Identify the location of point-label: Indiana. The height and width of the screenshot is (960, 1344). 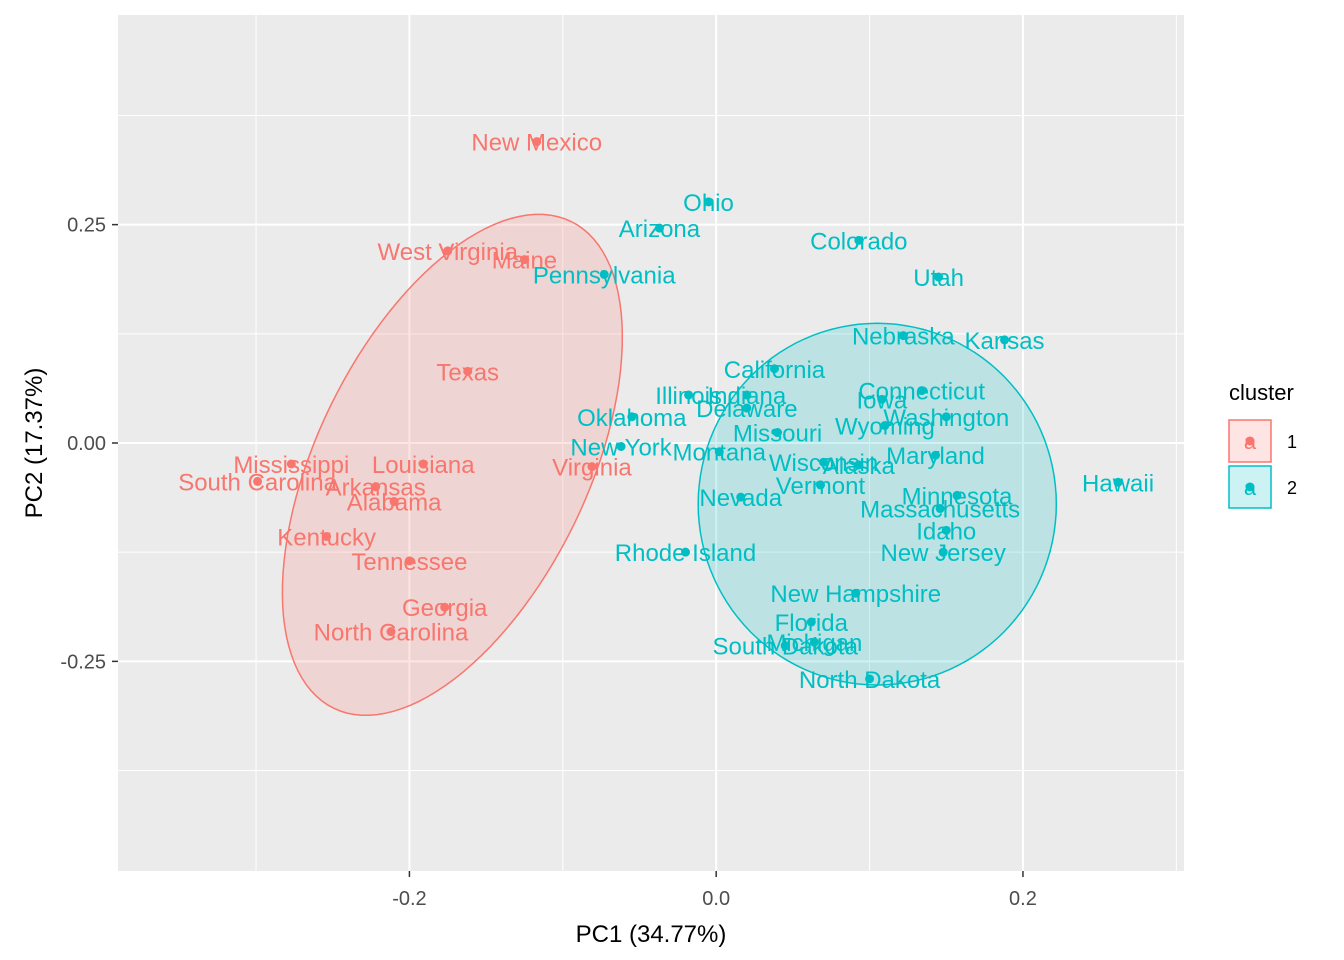
(746, 396).